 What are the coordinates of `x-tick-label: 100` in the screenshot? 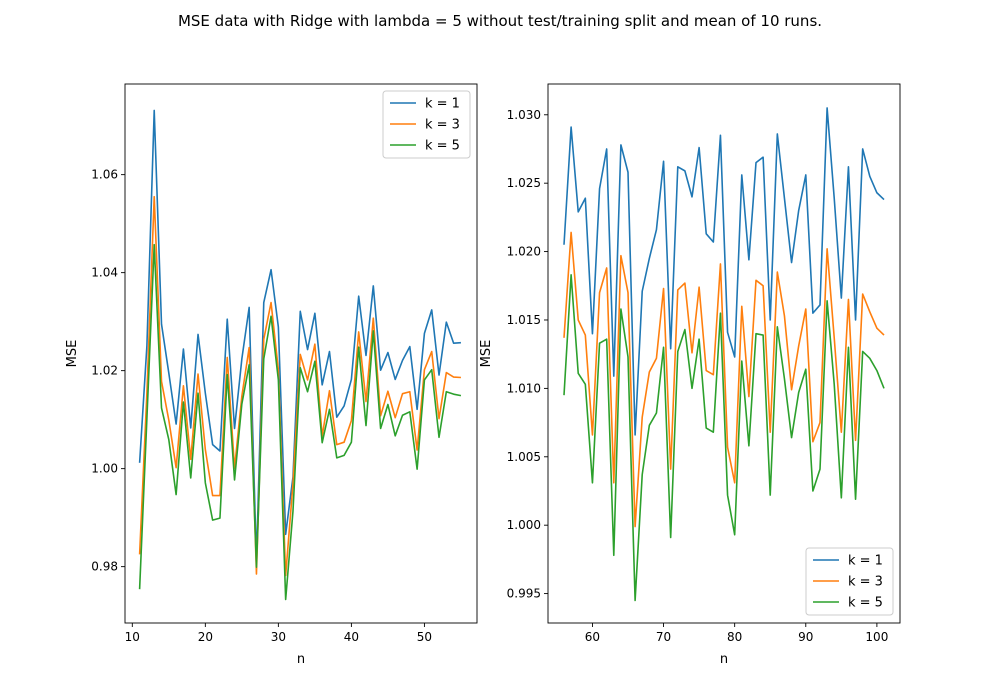 It's located at (876, 637).